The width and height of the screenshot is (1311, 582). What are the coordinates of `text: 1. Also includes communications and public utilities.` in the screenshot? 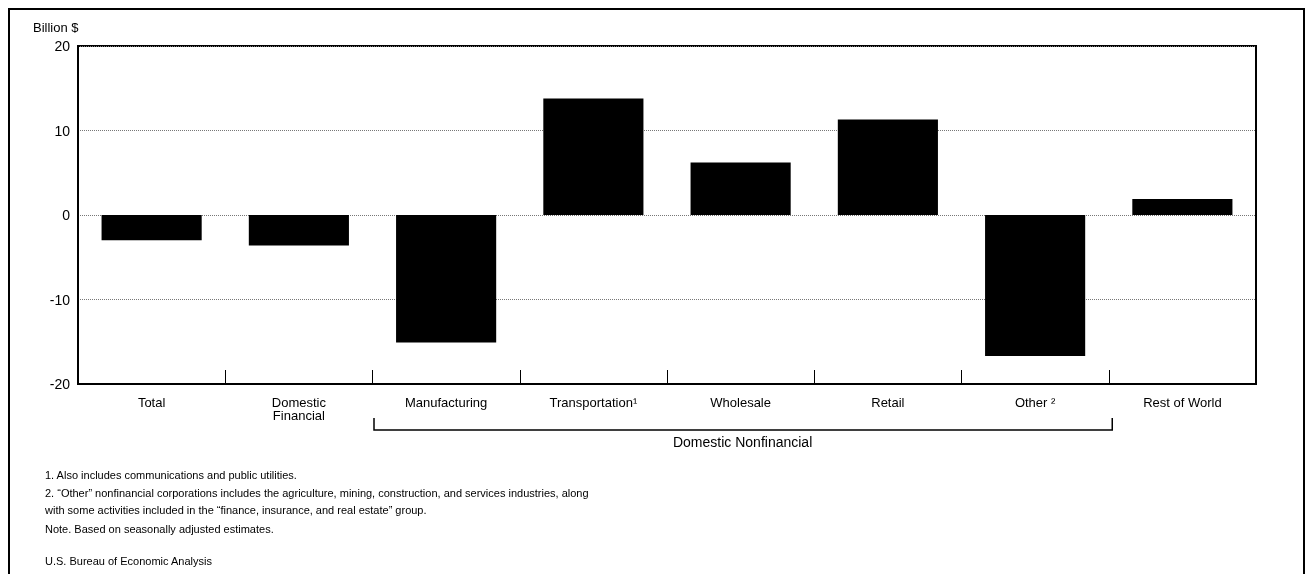 It's located at (171, 474).